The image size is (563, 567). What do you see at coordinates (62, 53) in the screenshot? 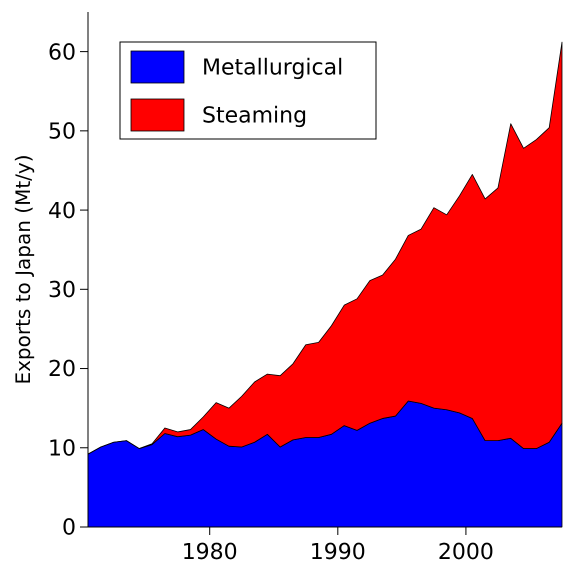
I see `y-tick-label: 60` at bounding box center [62, 53].